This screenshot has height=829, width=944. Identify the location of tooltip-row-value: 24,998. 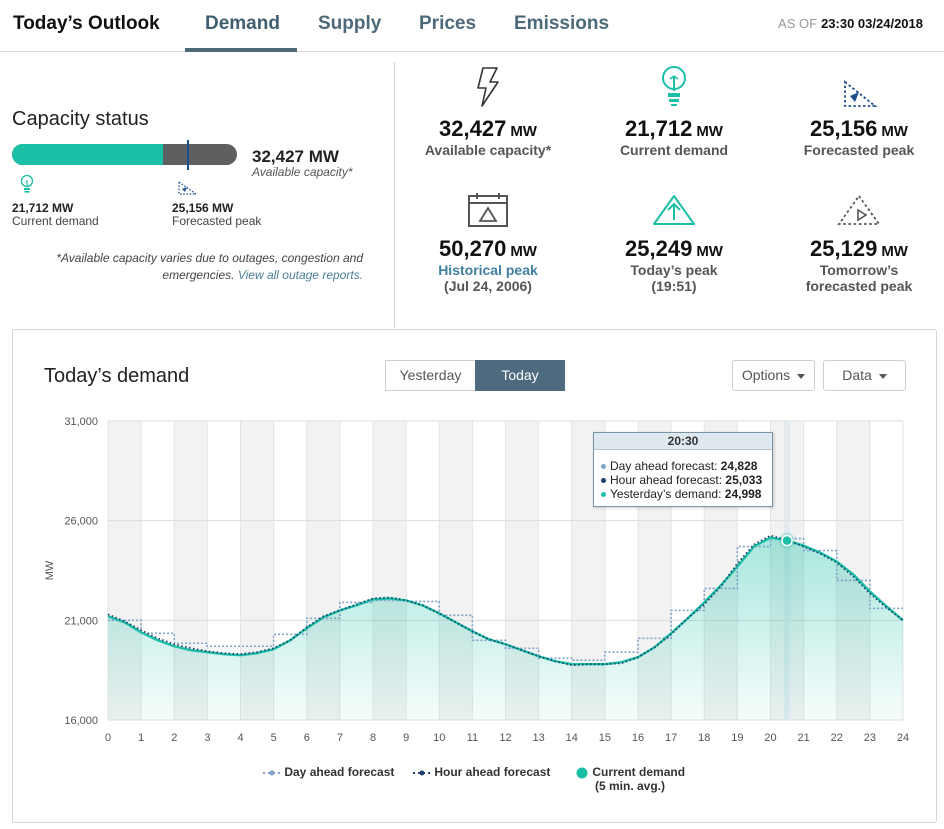
(743, 494).